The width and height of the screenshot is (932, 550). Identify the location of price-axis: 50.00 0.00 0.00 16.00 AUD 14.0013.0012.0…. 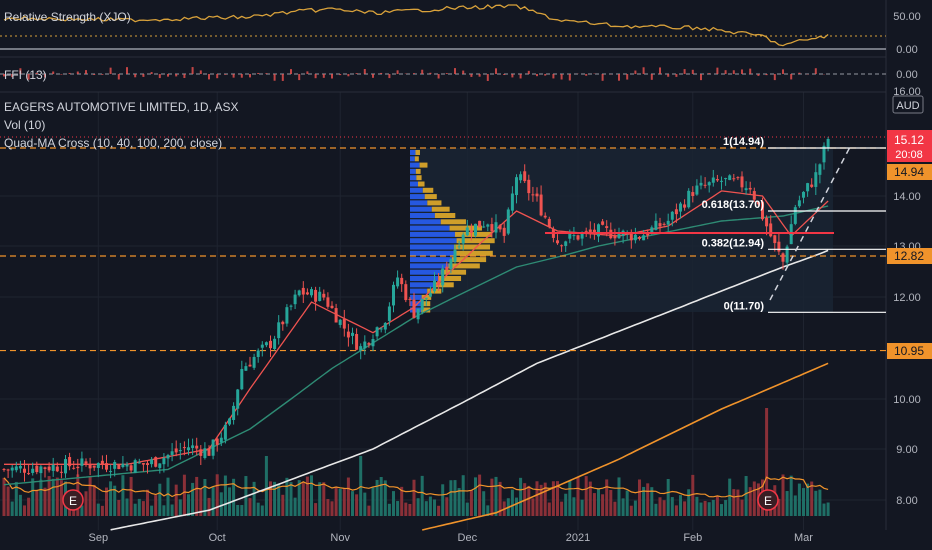
(908, 259).